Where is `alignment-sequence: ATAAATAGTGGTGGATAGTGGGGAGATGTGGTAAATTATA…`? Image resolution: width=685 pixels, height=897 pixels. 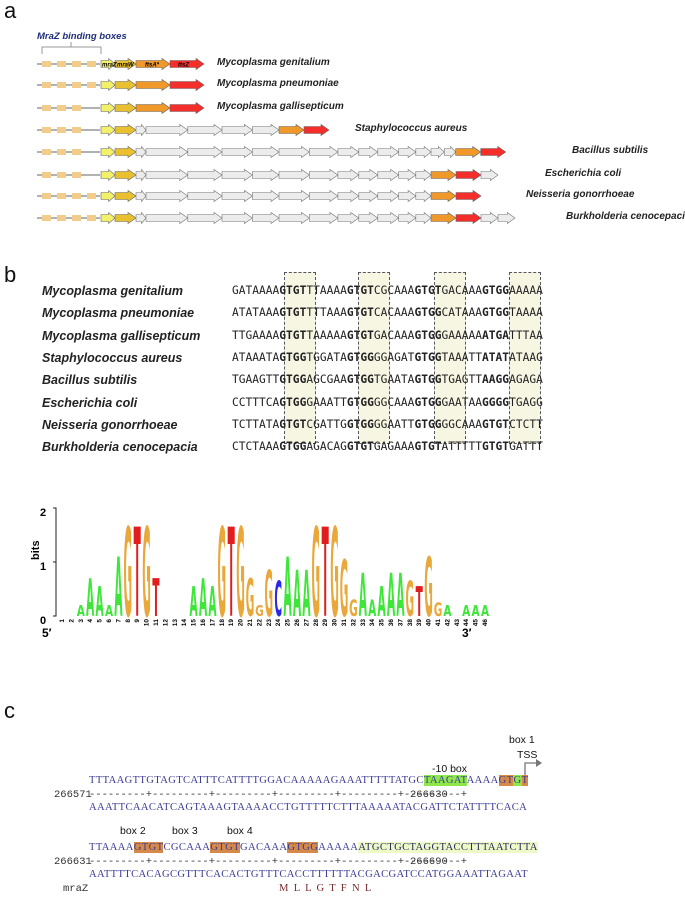 alignment-sequence: ATAAATAGTGGTGGATAGTGGGGAGATGTGGTAAATTATA… is located at coordinates (387, 357).